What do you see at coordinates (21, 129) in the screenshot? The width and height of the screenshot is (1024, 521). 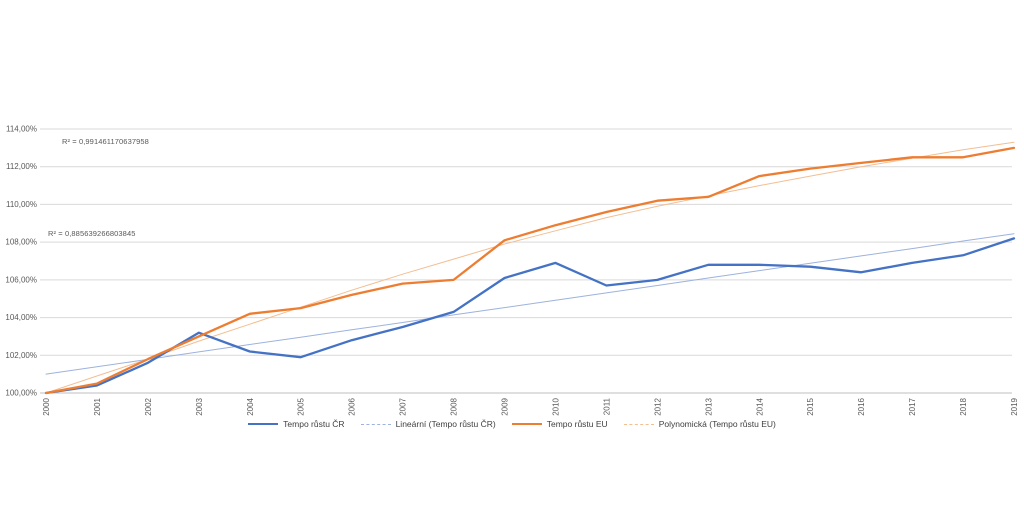 I see `y-axis-tick-label: 114,00%` at bounding box center [21, 129].